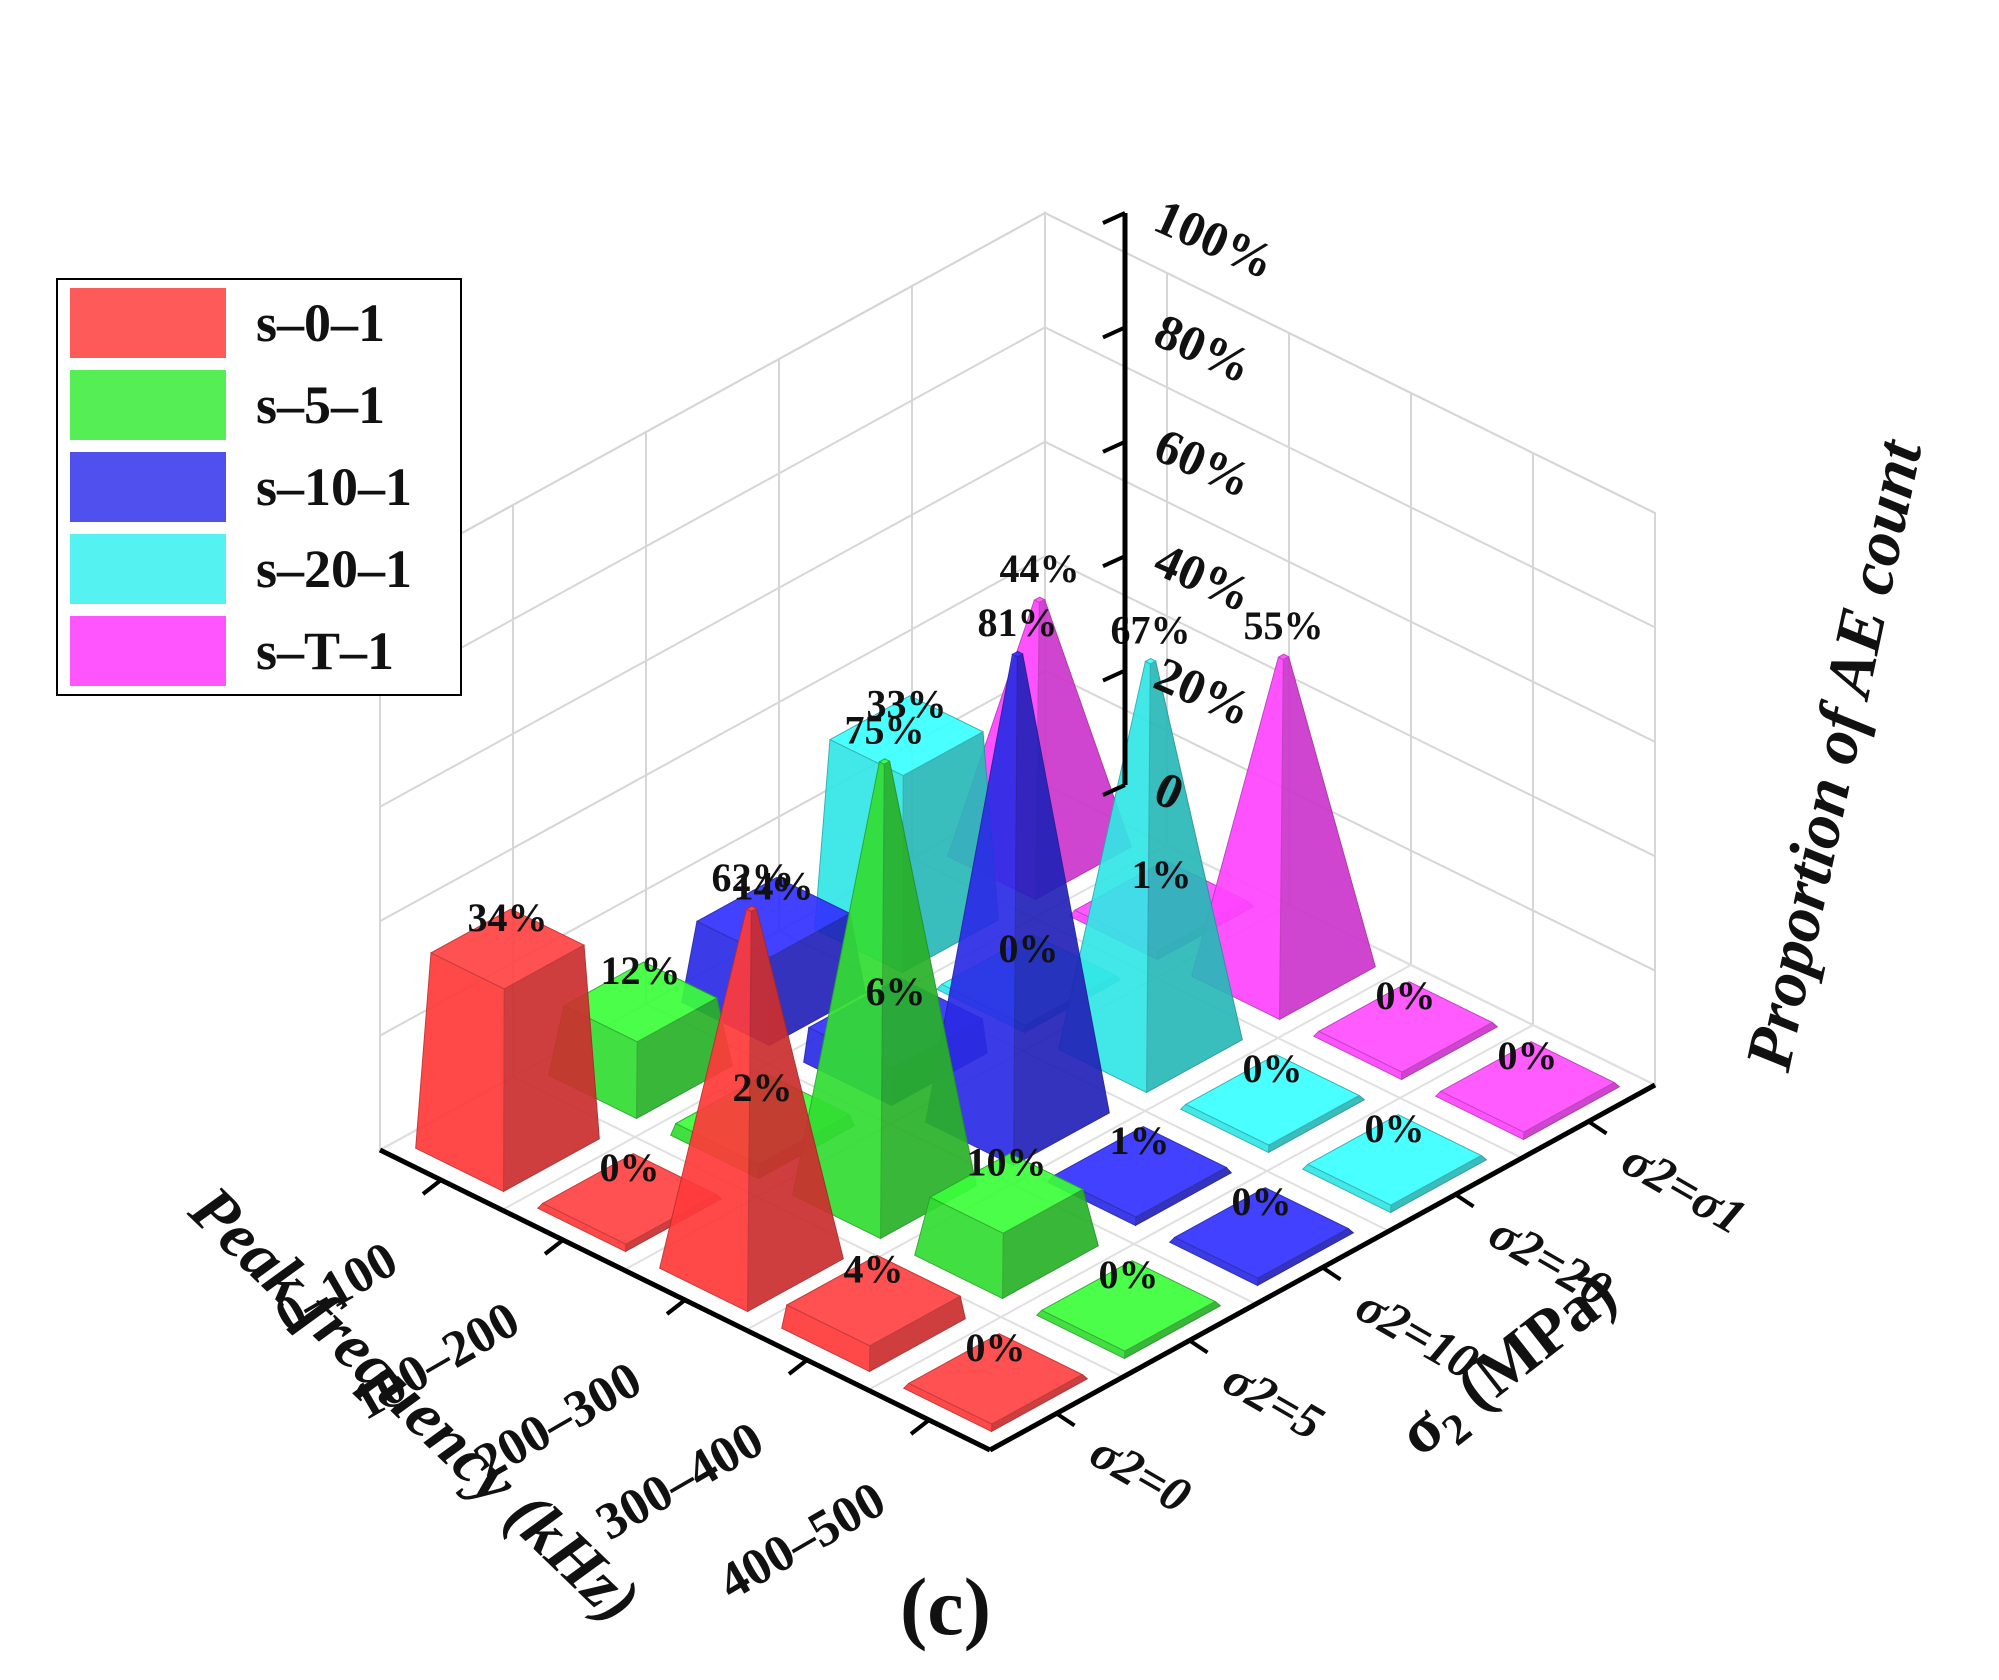  I want to click on bar-value-label: 55%, so click(1284, 625).